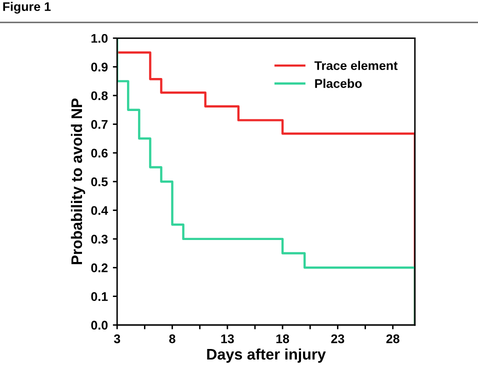  What do you see at coordinates (283, 339) in the screenshot?
I see `x-tick-label: 18` at bounding box center [283, 339].